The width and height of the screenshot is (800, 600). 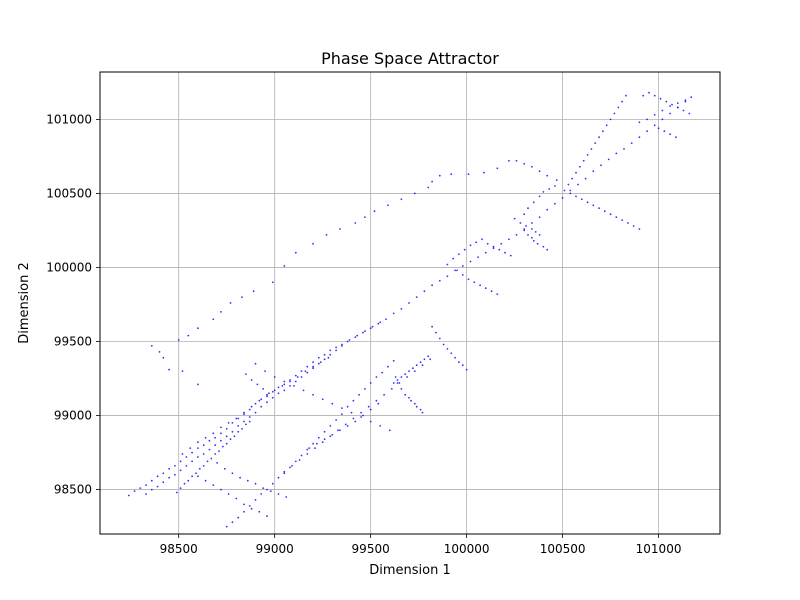 What do you see at coordinates (73, 416) in the screenshot?
I see `y-tick-label: 99000` at bounding box center [73, 416].